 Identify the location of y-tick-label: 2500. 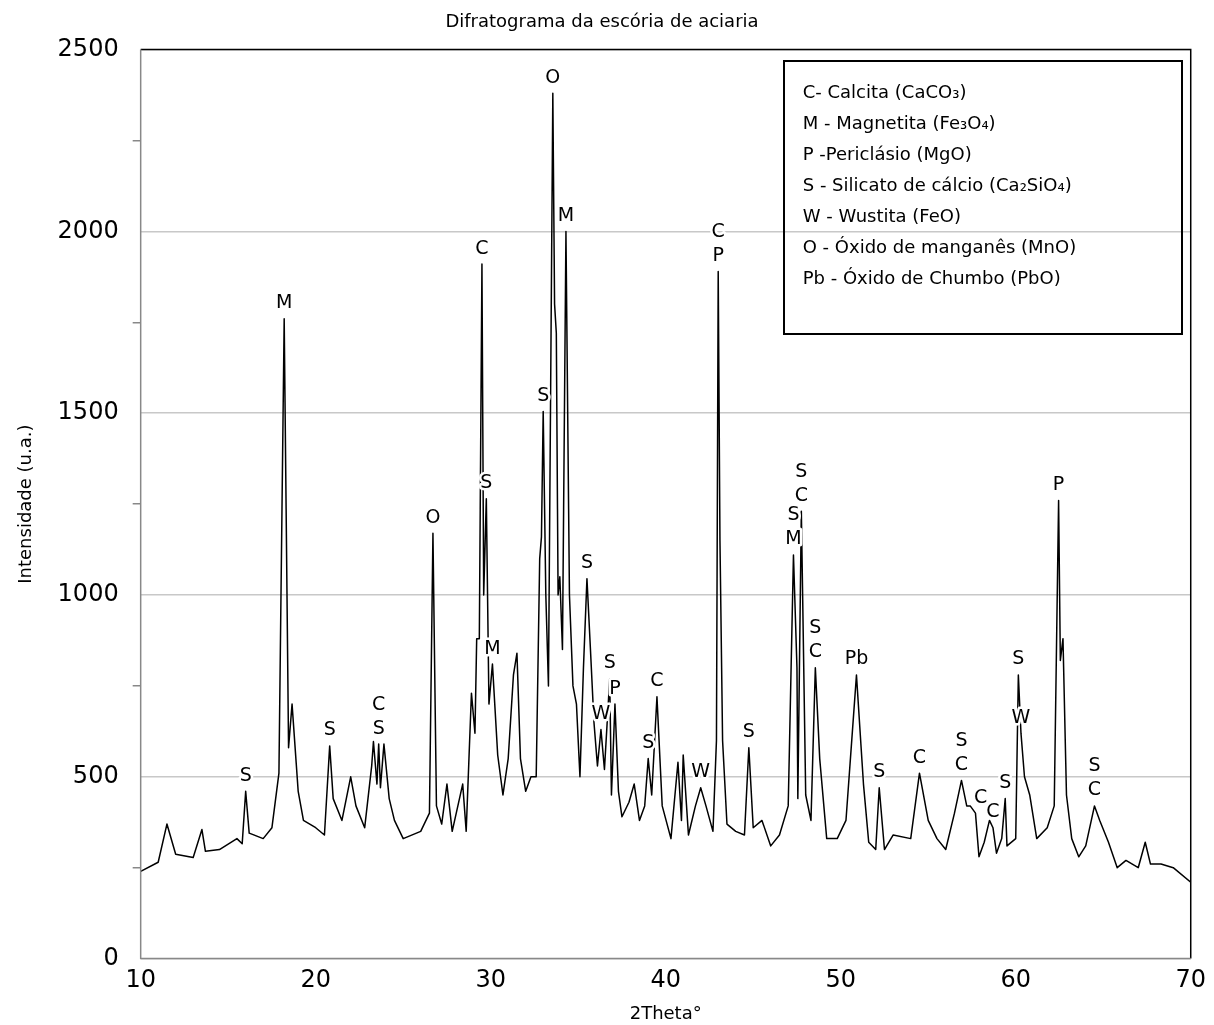
(88, 47).